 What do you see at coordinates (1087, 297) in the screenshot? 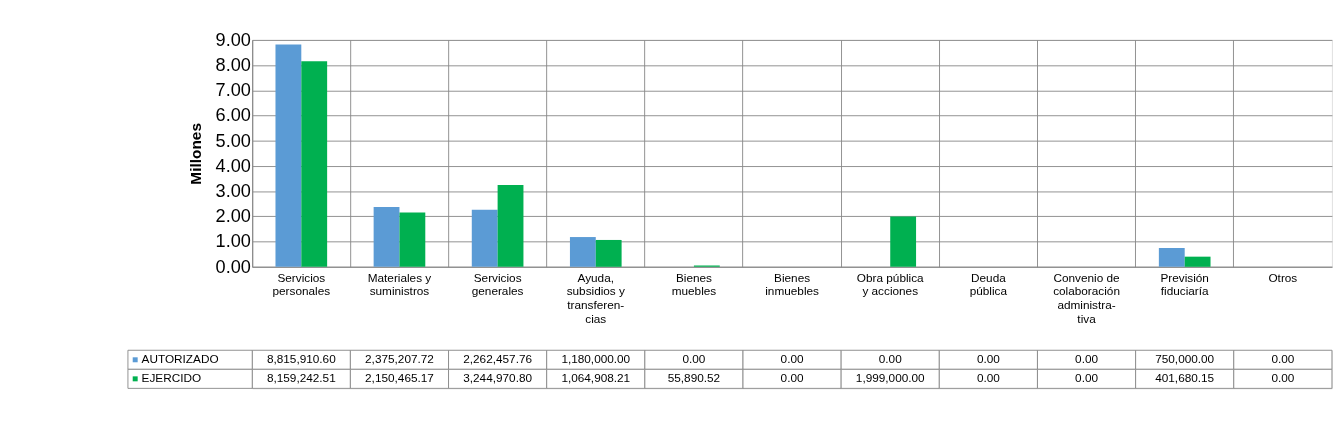
I see `x-tick-label: Convenio de colaboración administra- tiva` at bounding box center [1087, 297].